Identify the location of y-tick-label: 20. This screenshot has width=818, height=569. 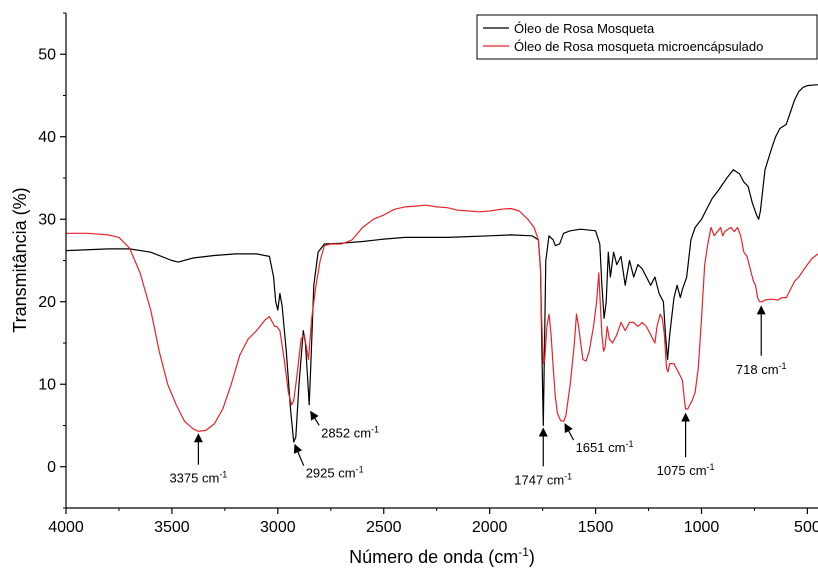
(47, 302).